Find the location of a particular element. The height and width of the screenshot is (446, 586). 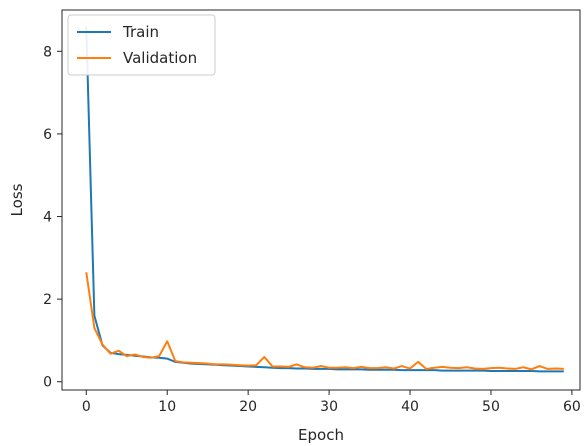

x-tick-label: 40 is located at coordinates (410, 407).